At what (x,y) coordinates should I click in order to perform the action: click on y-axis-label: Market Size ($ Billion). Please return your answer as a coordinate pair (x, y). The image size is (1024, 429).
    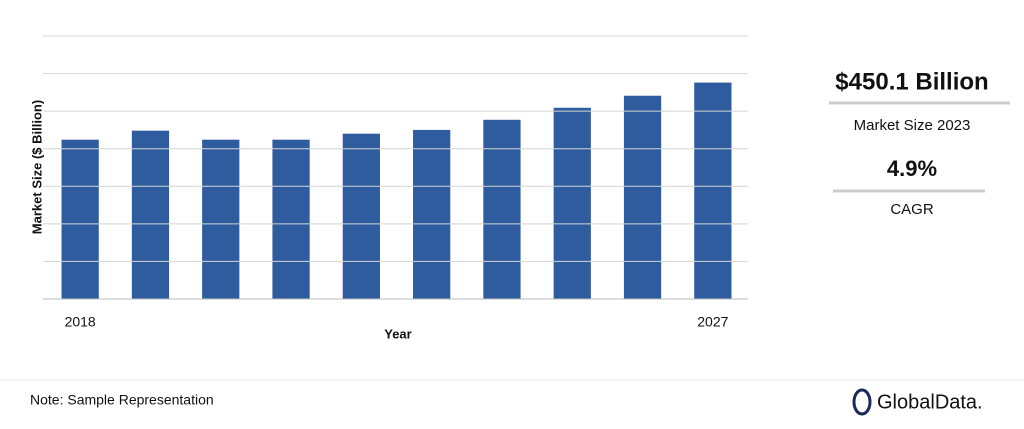
    Looking at the image, I should click on (36, 167).